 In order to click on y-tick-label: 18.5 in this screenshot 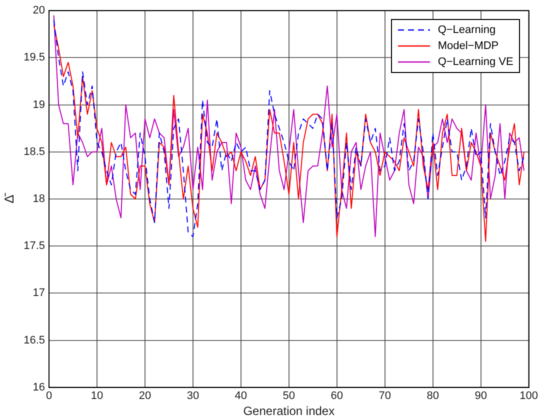, I will do `click(35, 152)`.